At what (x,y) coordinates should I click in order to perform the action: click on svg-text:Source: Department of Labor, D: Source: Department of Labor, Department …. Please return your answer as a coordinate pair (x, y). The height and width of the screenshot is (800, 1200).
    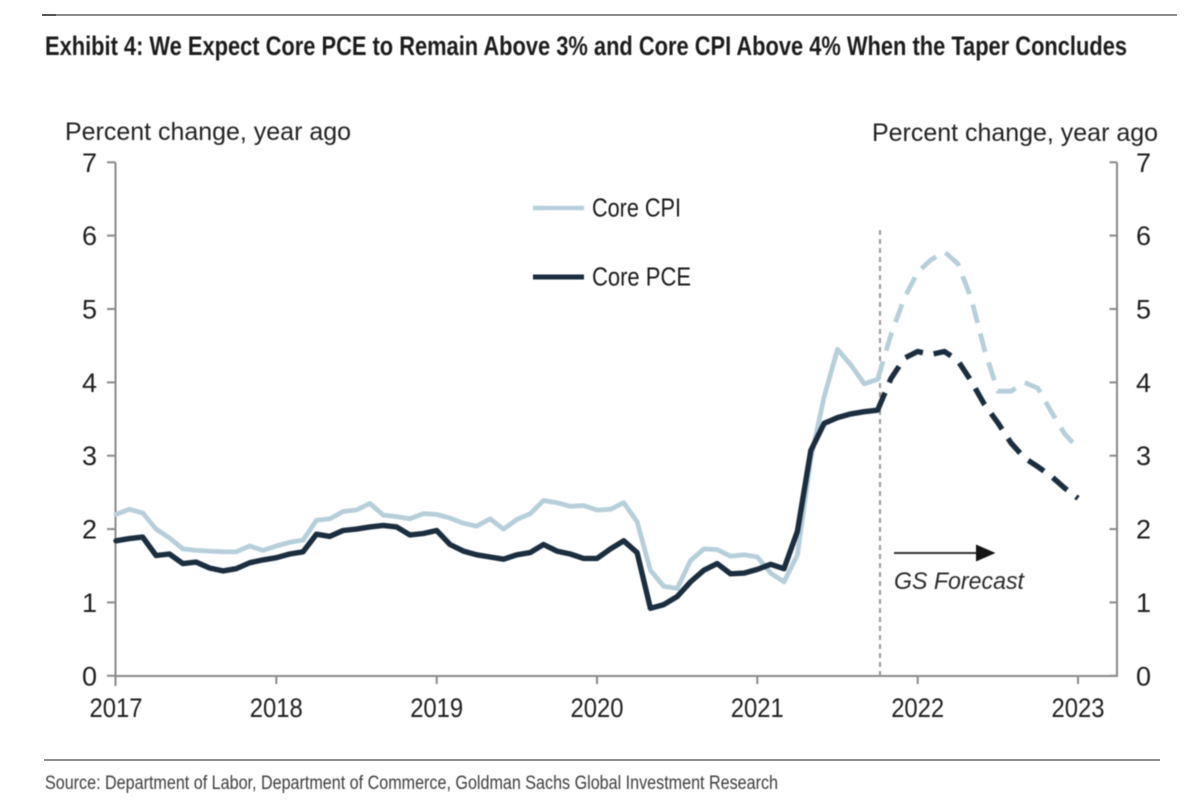
    Looking at the image, I should click on (411, 783).